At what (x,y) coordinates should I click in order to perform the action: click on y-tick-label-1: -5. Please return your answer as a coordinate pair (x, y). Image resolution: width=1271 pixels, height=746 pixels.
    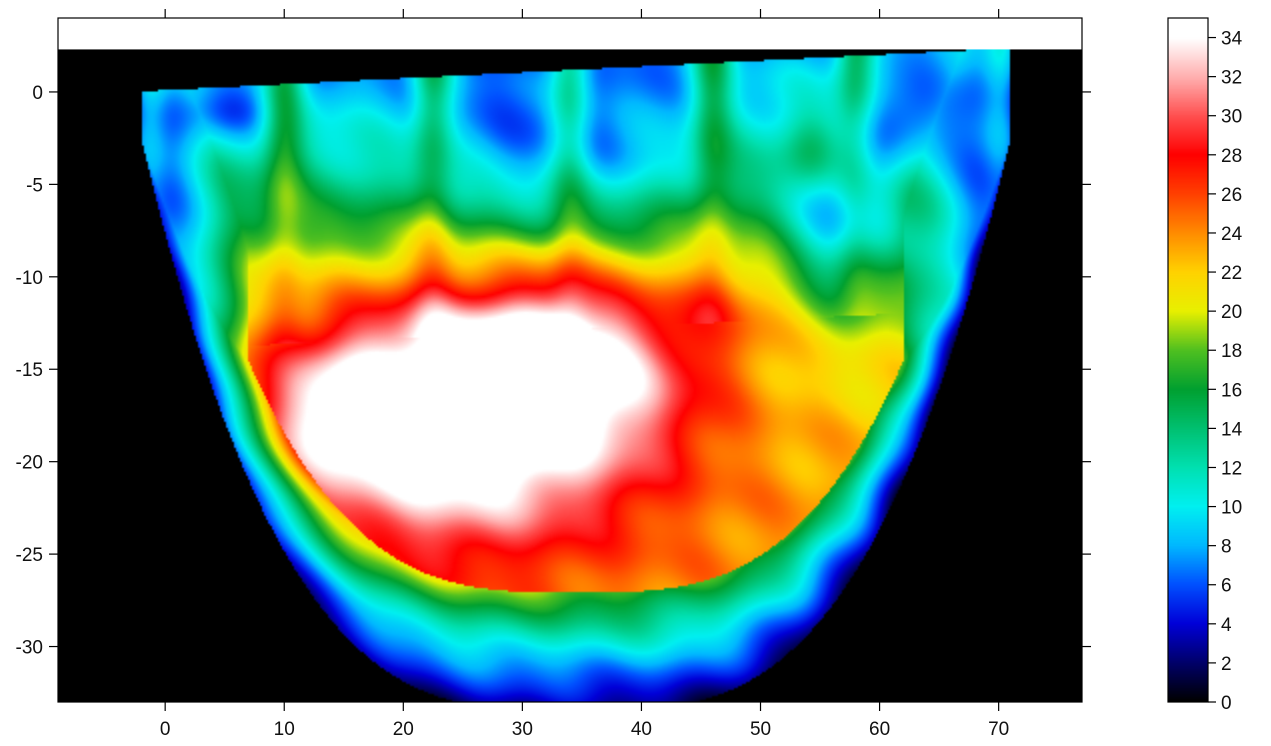
    Looking at the image, I should click on (34, 185).